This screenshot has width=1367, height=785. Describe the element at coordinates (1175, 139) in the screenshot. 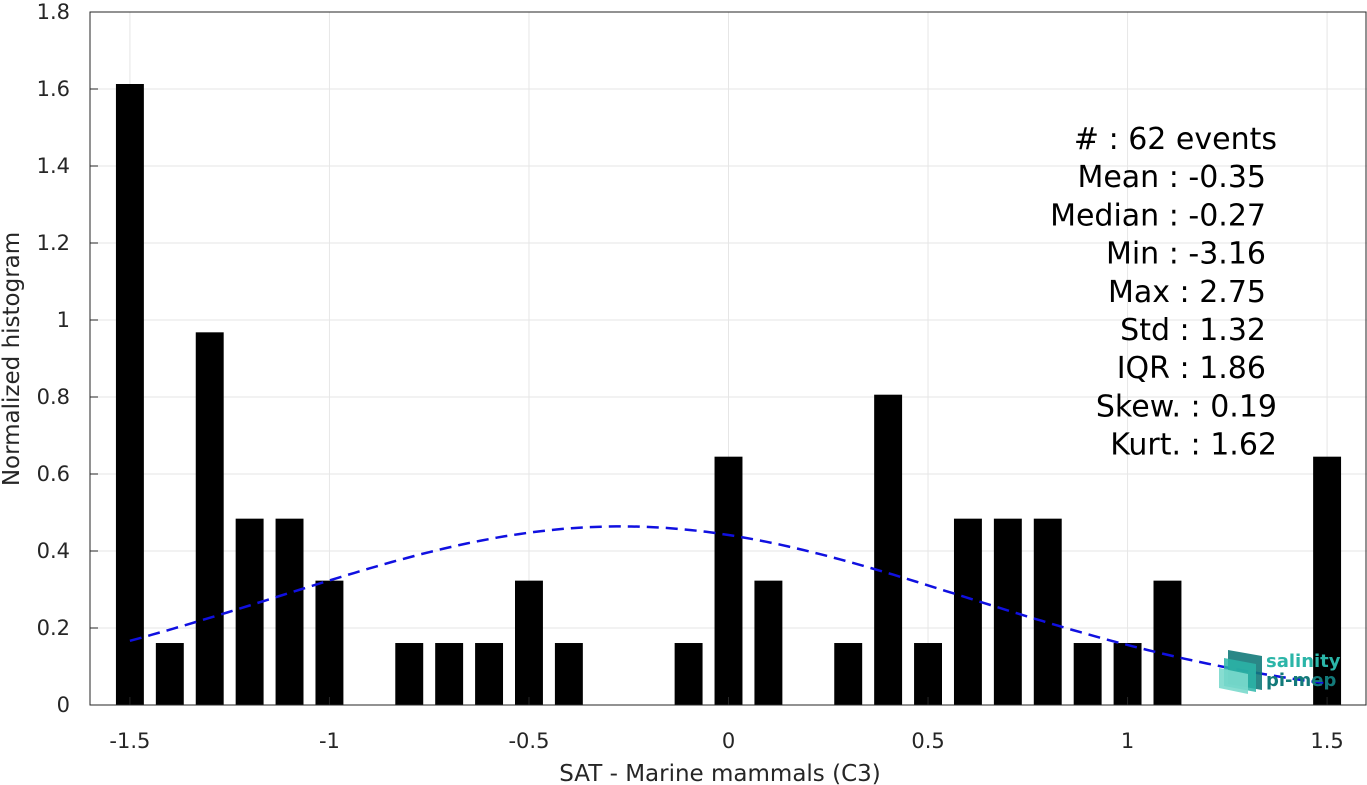

I see `stat-line: # : 62 events` at that location.